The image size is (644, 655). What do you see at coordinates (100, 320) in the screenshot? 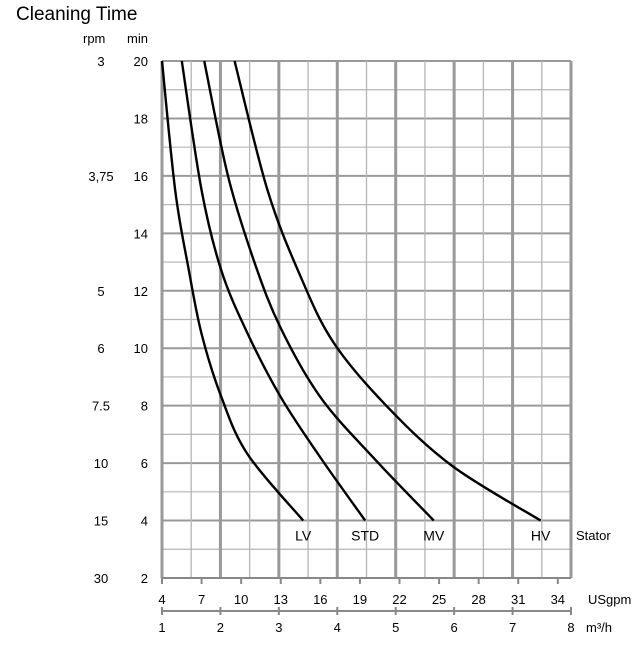
I see `rpm-tick-labels: 3 3,75 5 6 7.5 10 15 30` at bounding box center [100, 320].